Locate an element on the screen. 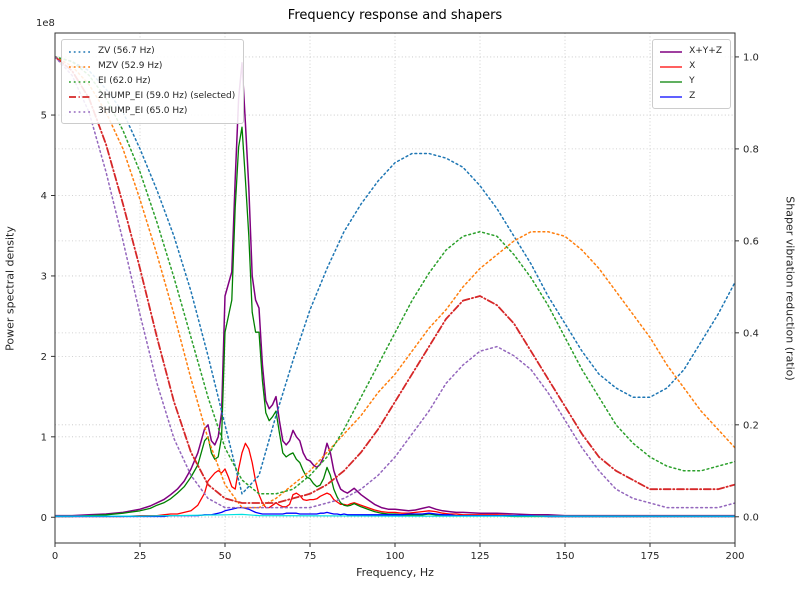 The width and height of the screenshot is (800, 600). legend-item: Y is located at coordinates (690, 81).